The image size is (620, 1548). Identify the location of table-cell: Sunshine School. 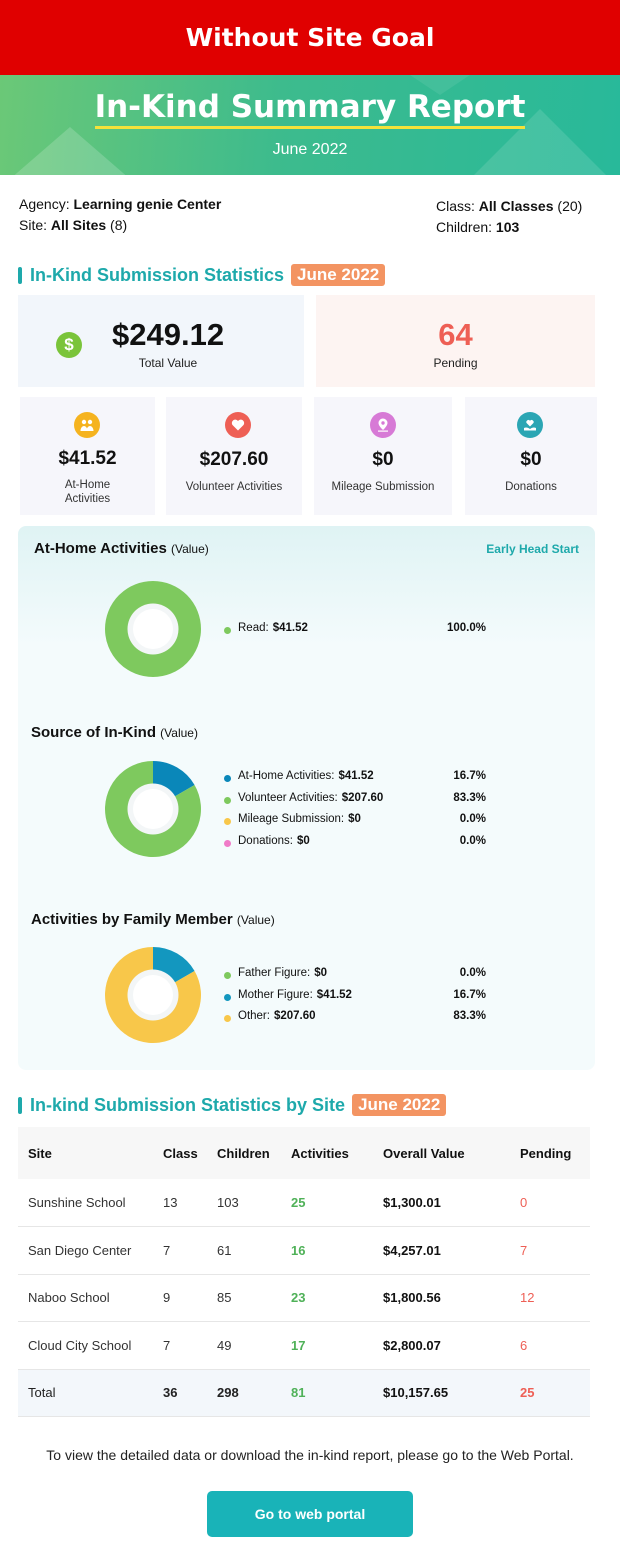
(85, 1203).